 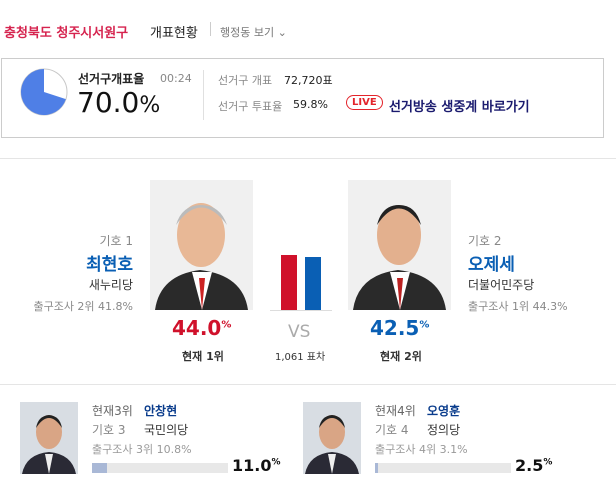 I want to click on candidate-party: 정의당, so click(x=444, y=430).